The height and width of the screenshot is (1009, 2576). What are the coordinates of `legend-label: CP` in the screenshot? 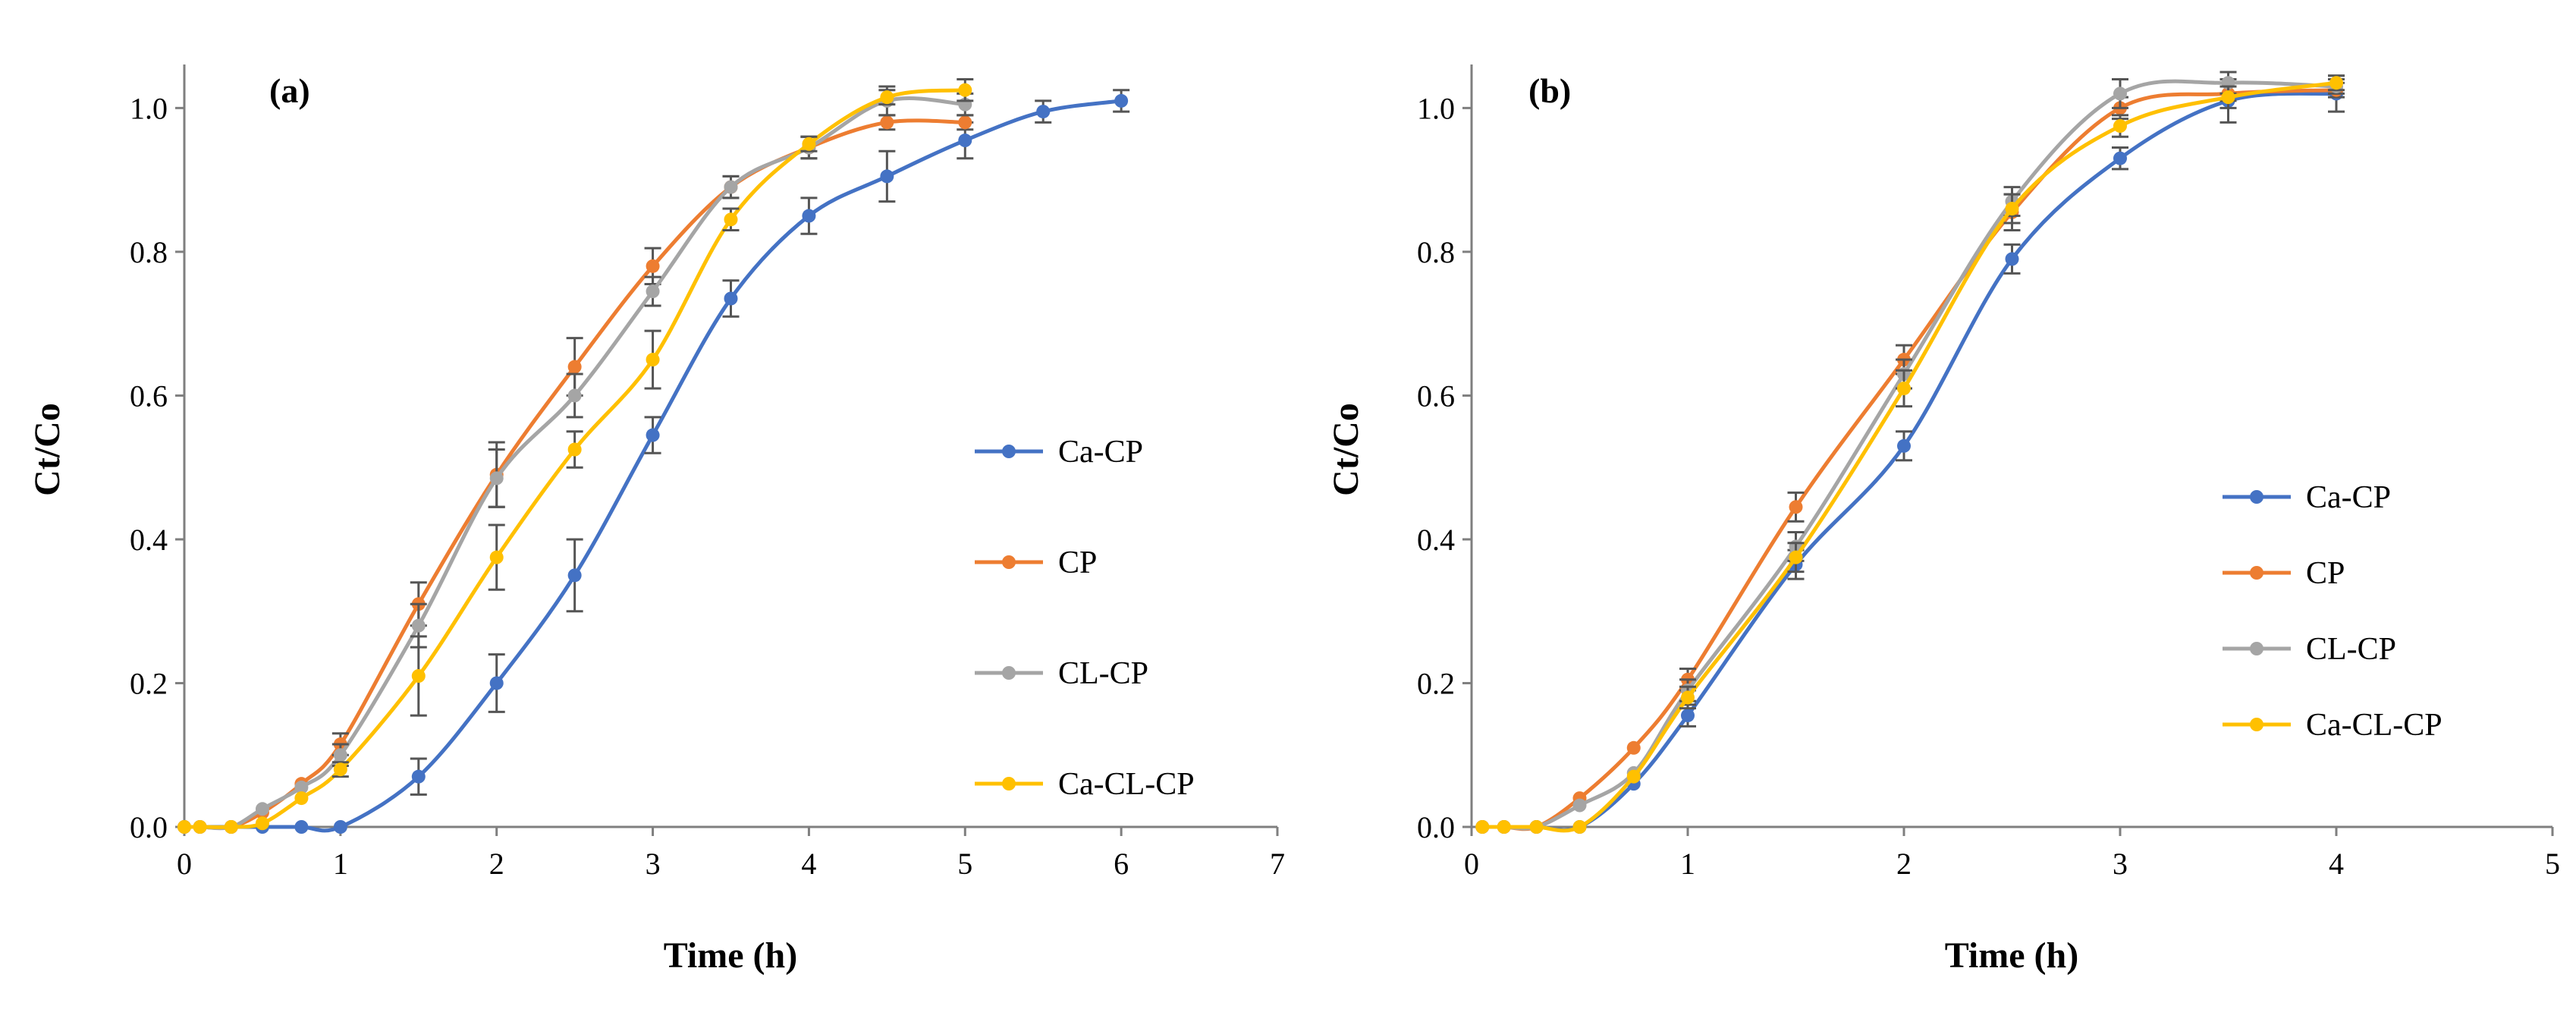 It's located at (1077, 562).